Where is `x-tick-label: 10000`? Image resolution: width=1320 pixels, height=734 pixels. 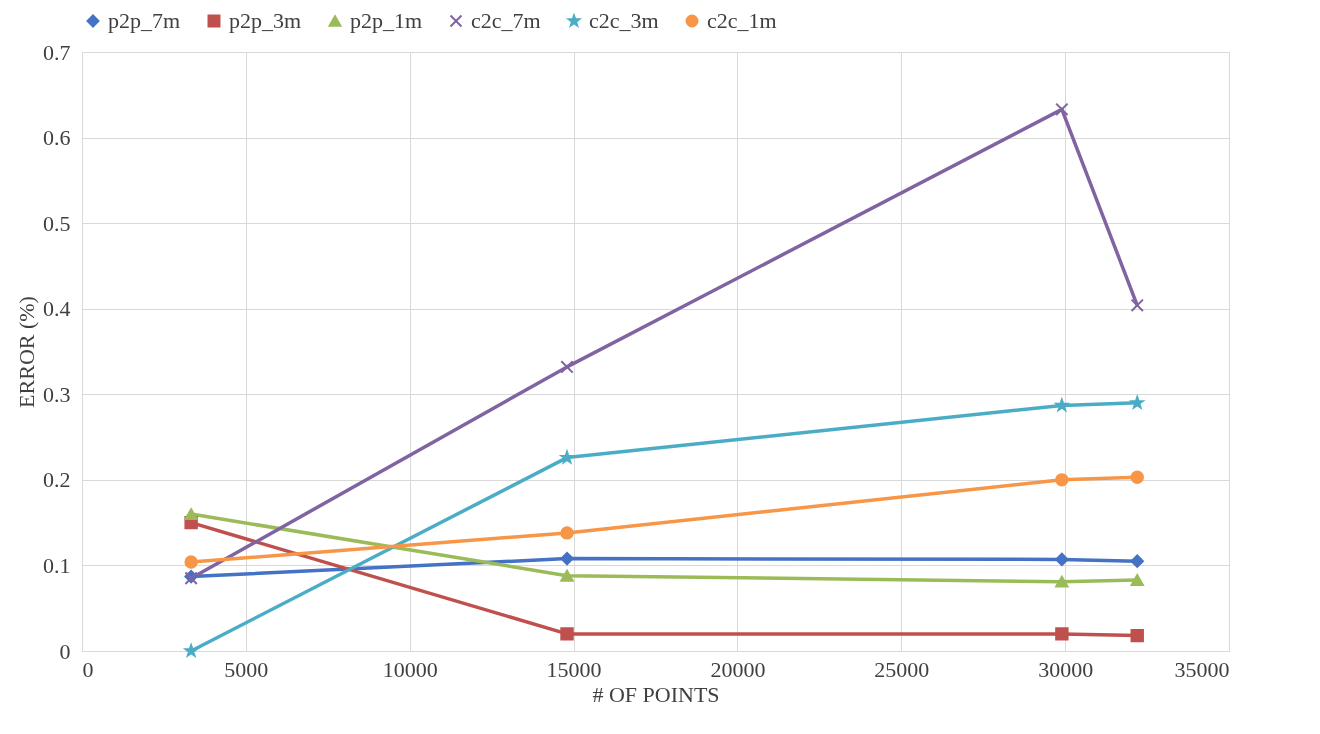 x-tick-label: 10000 is located at coordinates (410, 669).